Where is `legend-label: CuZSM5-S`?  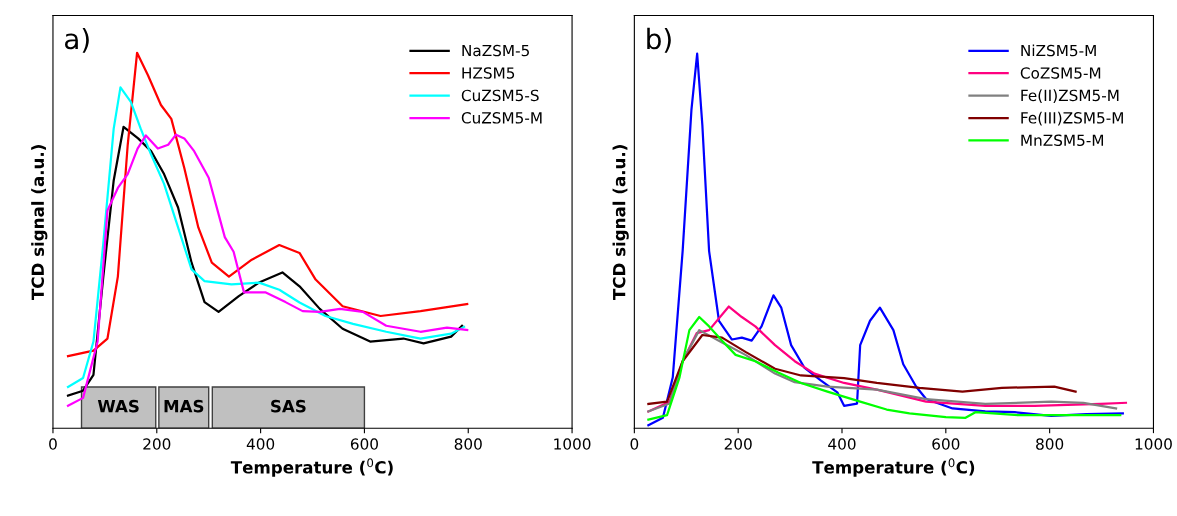 legend-label: CuZSM5-S is located at coordinates (500, 95).